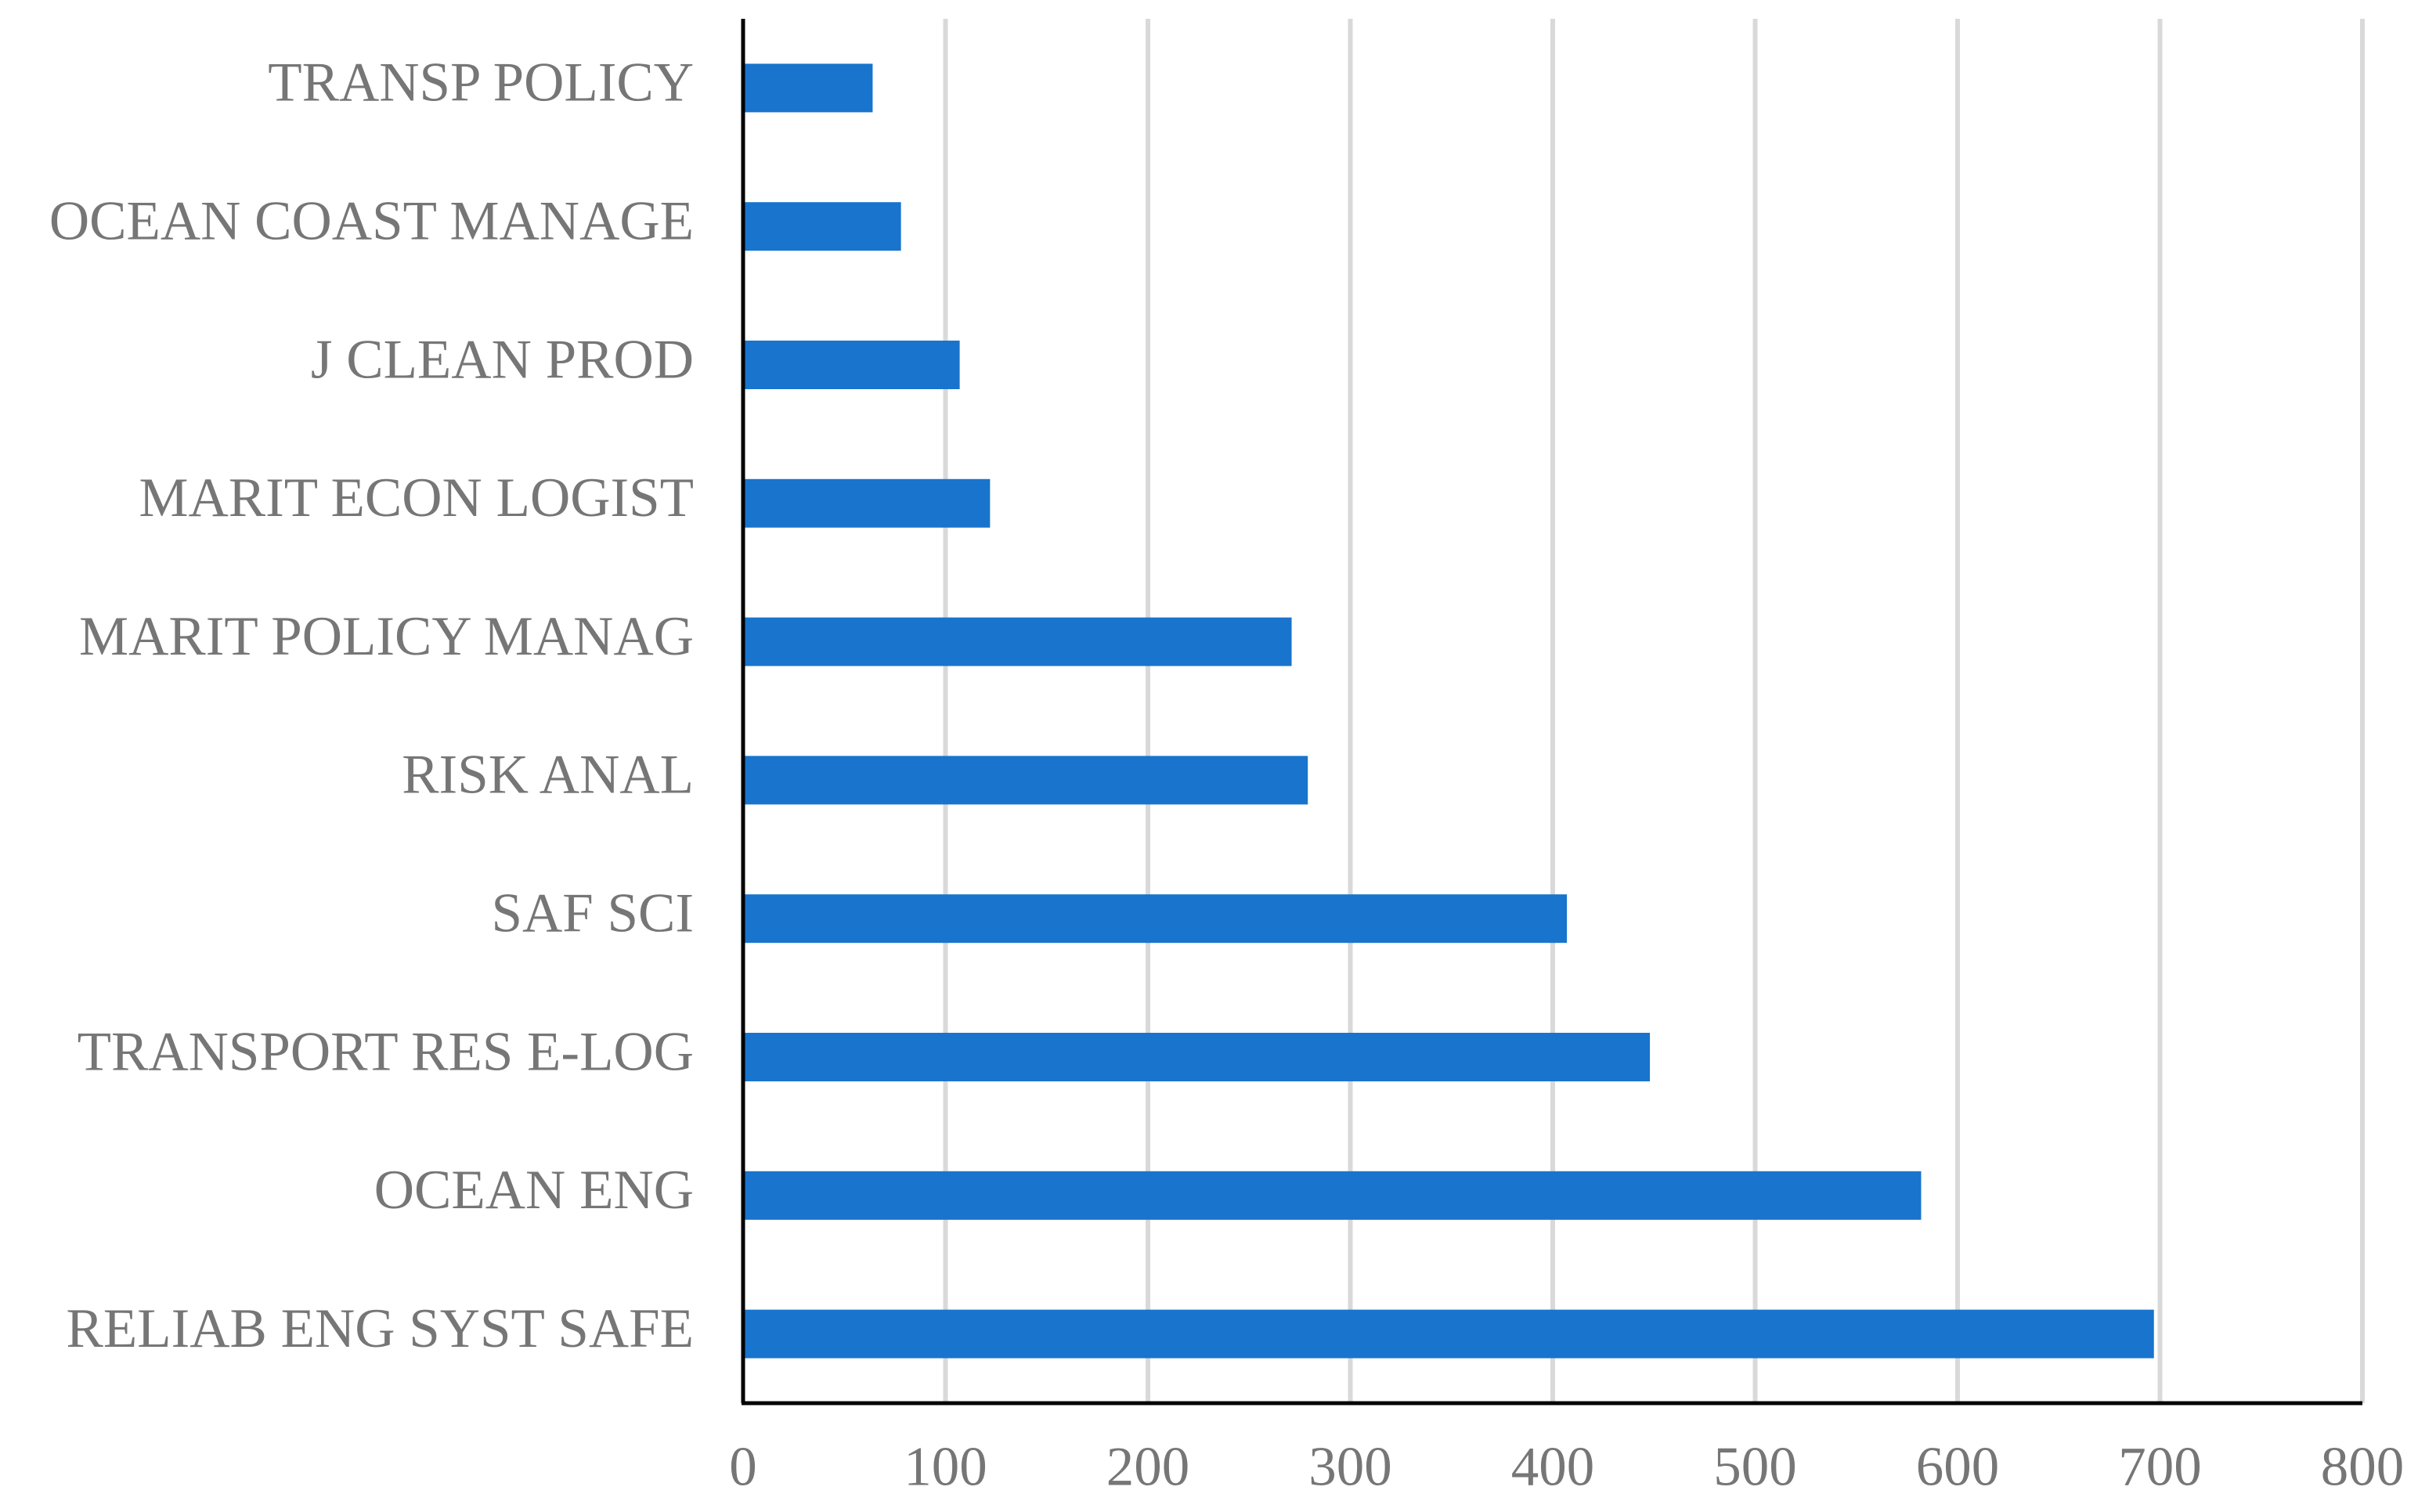 Image resolution: width=2418 pixels, height=1512 pixels. What do you see at coordinates (1350, 1466) in the screenshot?
I see `x-tick-label: 300` at bounding box center [1350, 1466].